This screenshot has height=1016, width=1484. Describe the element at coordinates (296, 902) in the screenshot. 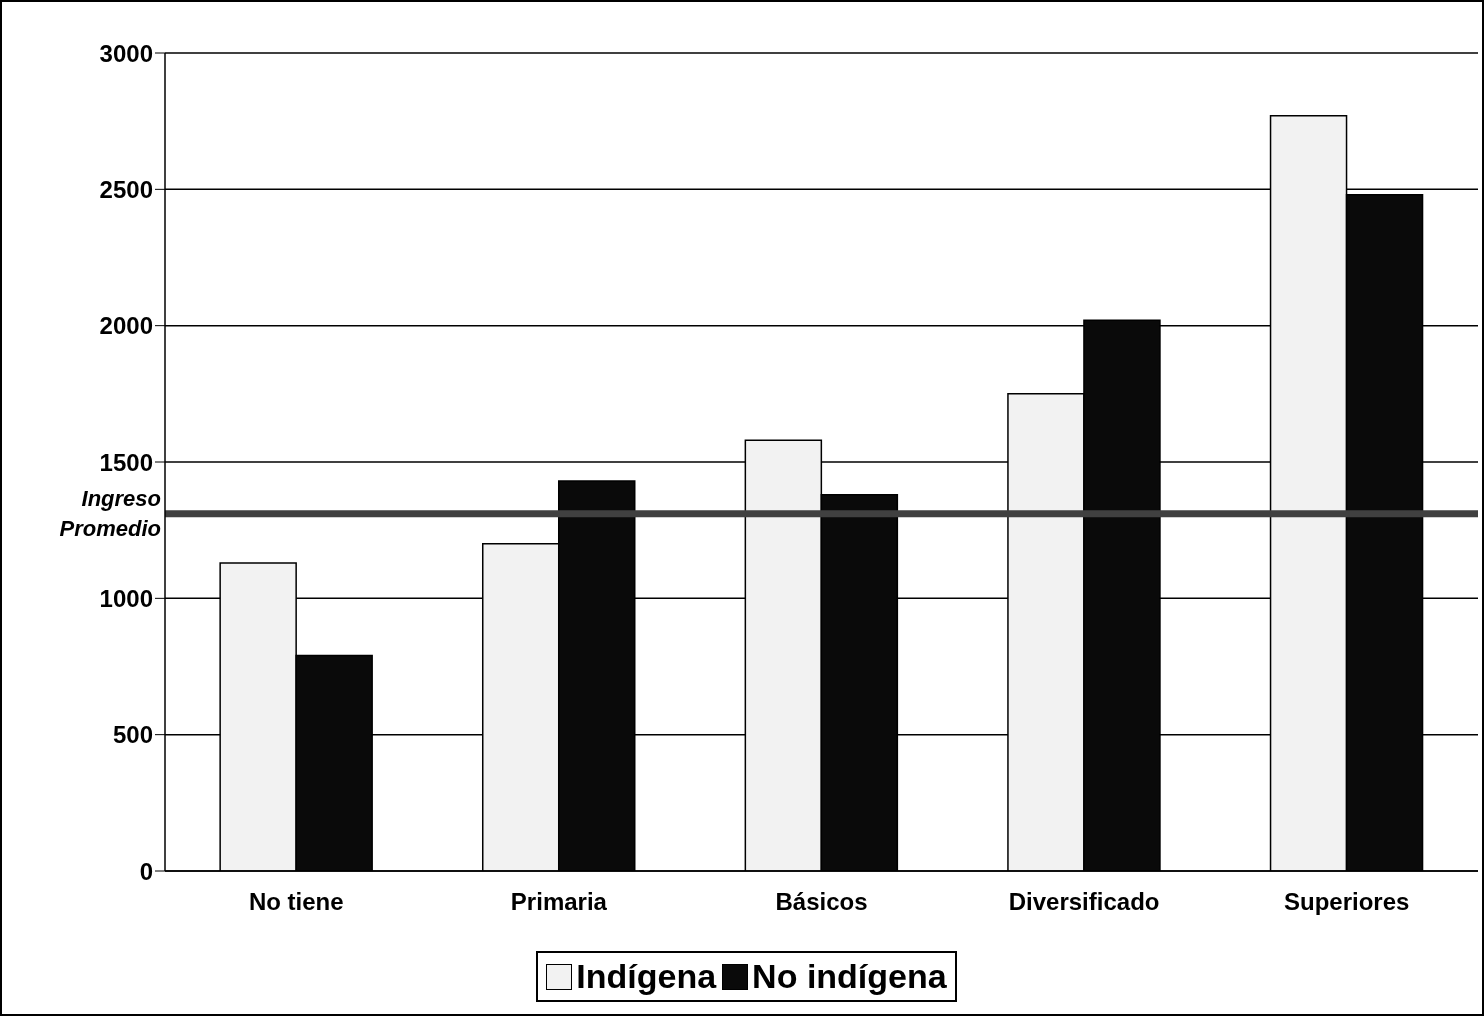

I see `x-tick-label: No tiene` at that location.